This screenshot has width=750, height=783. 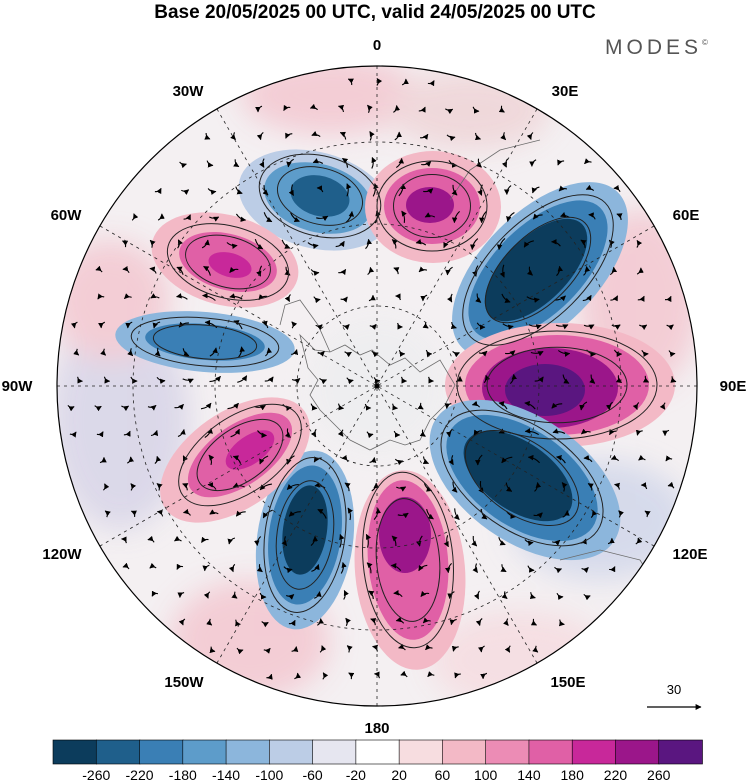 I want to click on colorbar-tick-label: 20, so click(x=399, y=775).